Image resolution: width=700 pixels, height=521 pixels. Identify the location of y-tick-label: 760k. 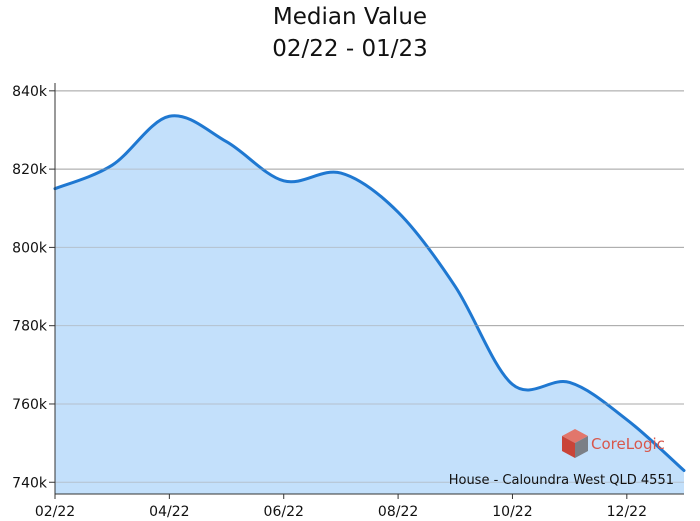
(30, 405).